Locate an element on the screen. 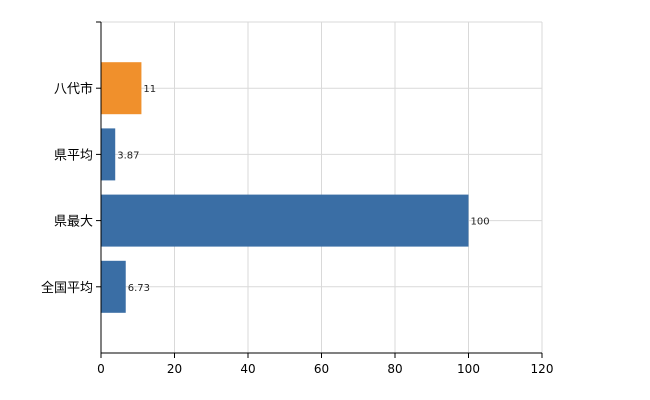  data-label: 11 is located at coordinates (149, 89).